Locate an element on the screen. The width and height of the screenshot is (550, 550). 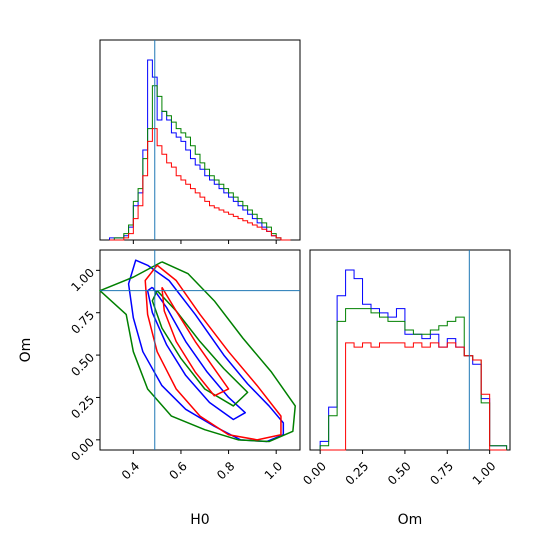
y-axis-label-om: Om is located at coordinates (26, 350).